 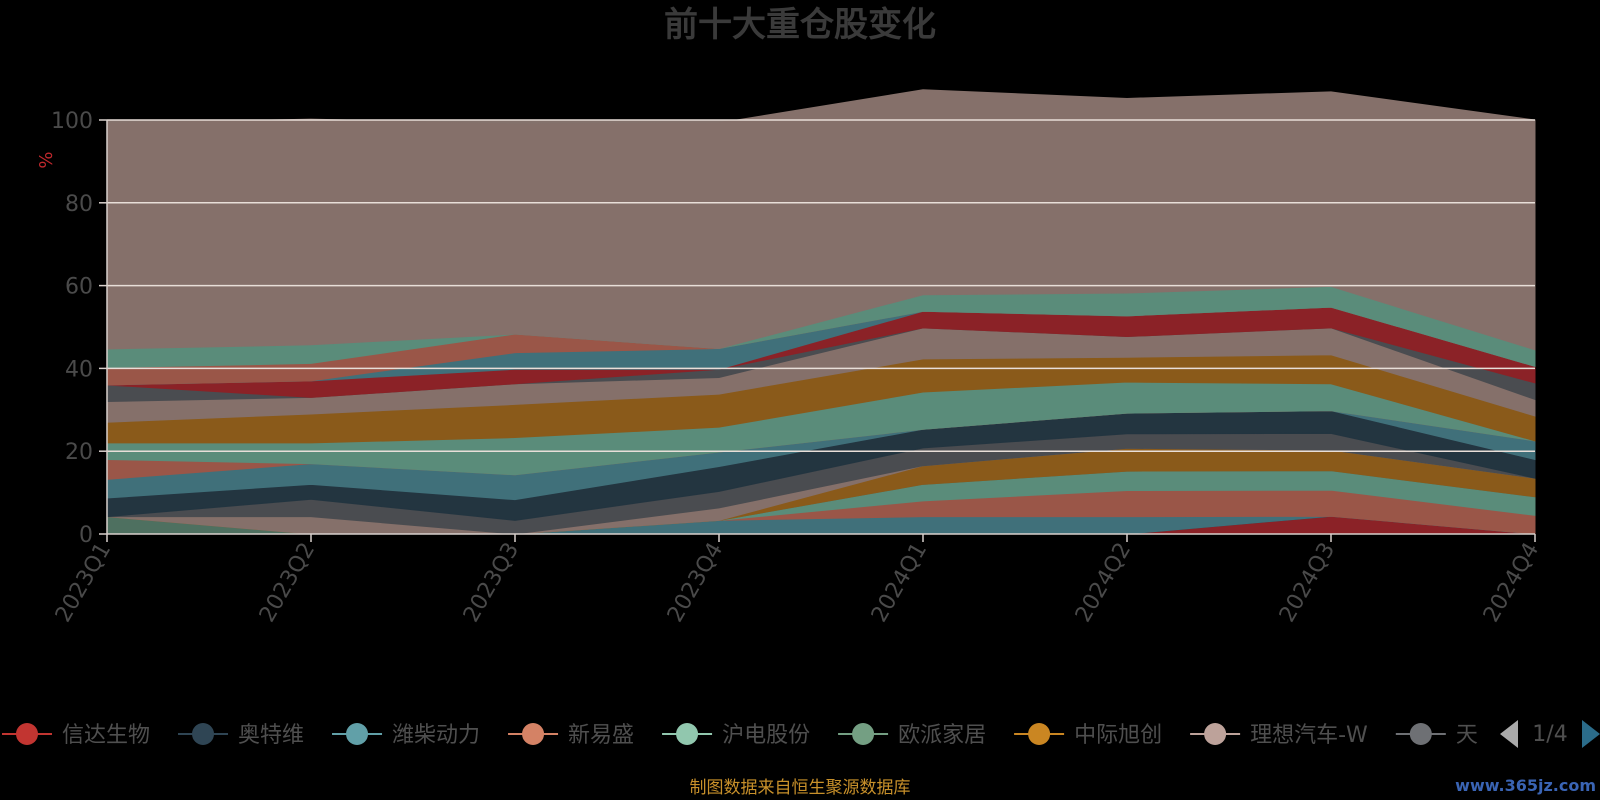 I want to click on legend-label: 奥特维, so click(x=271, y=735).